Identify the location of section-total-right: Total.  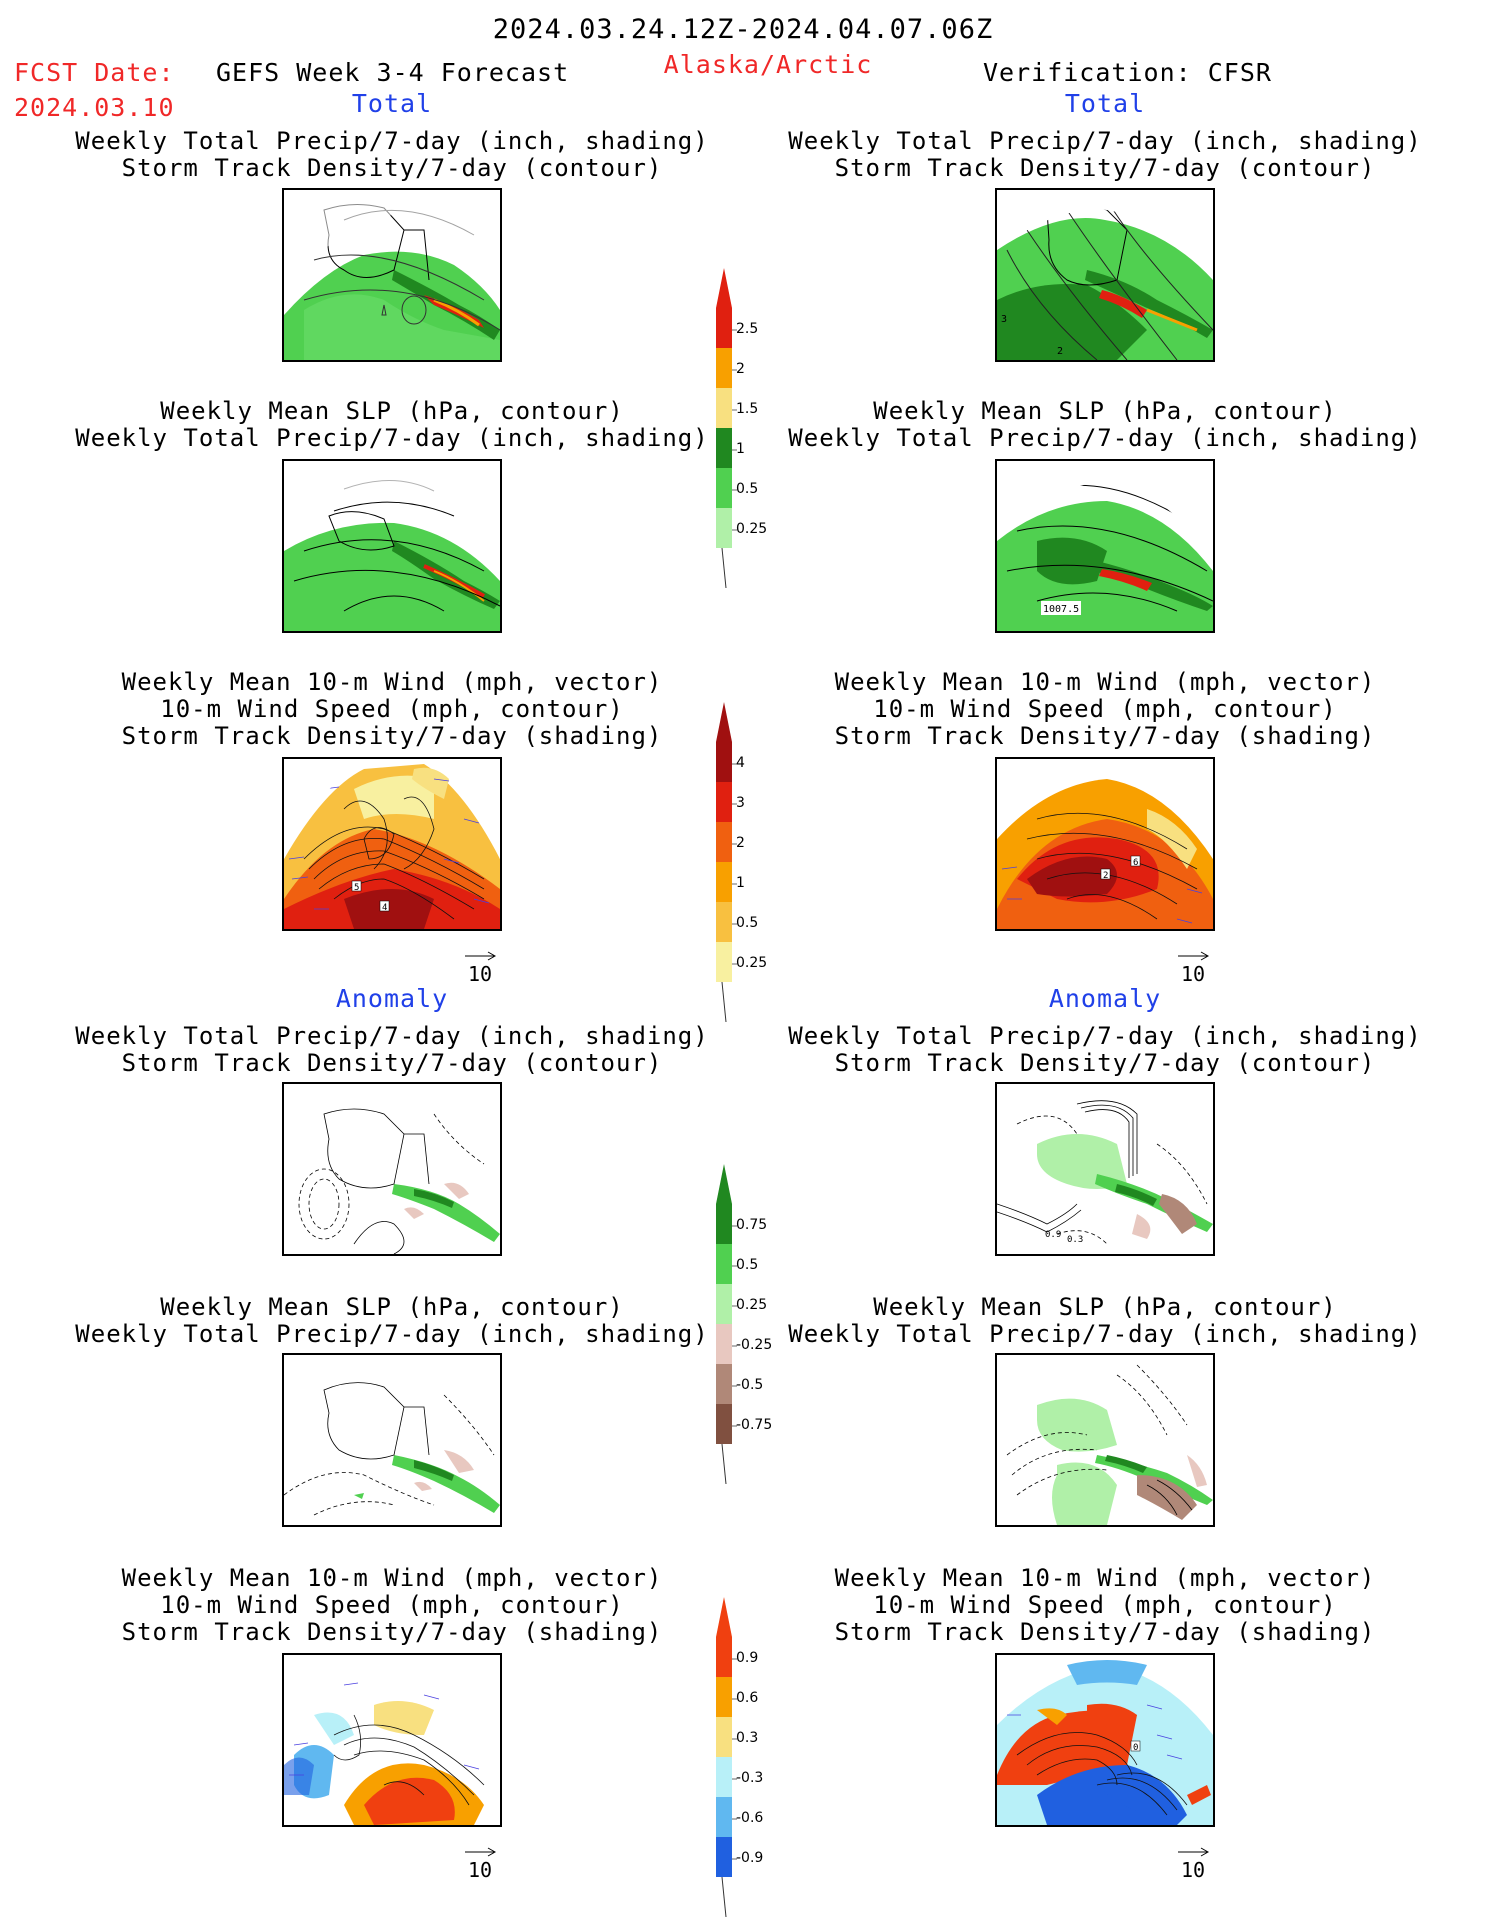
(1105, 103).